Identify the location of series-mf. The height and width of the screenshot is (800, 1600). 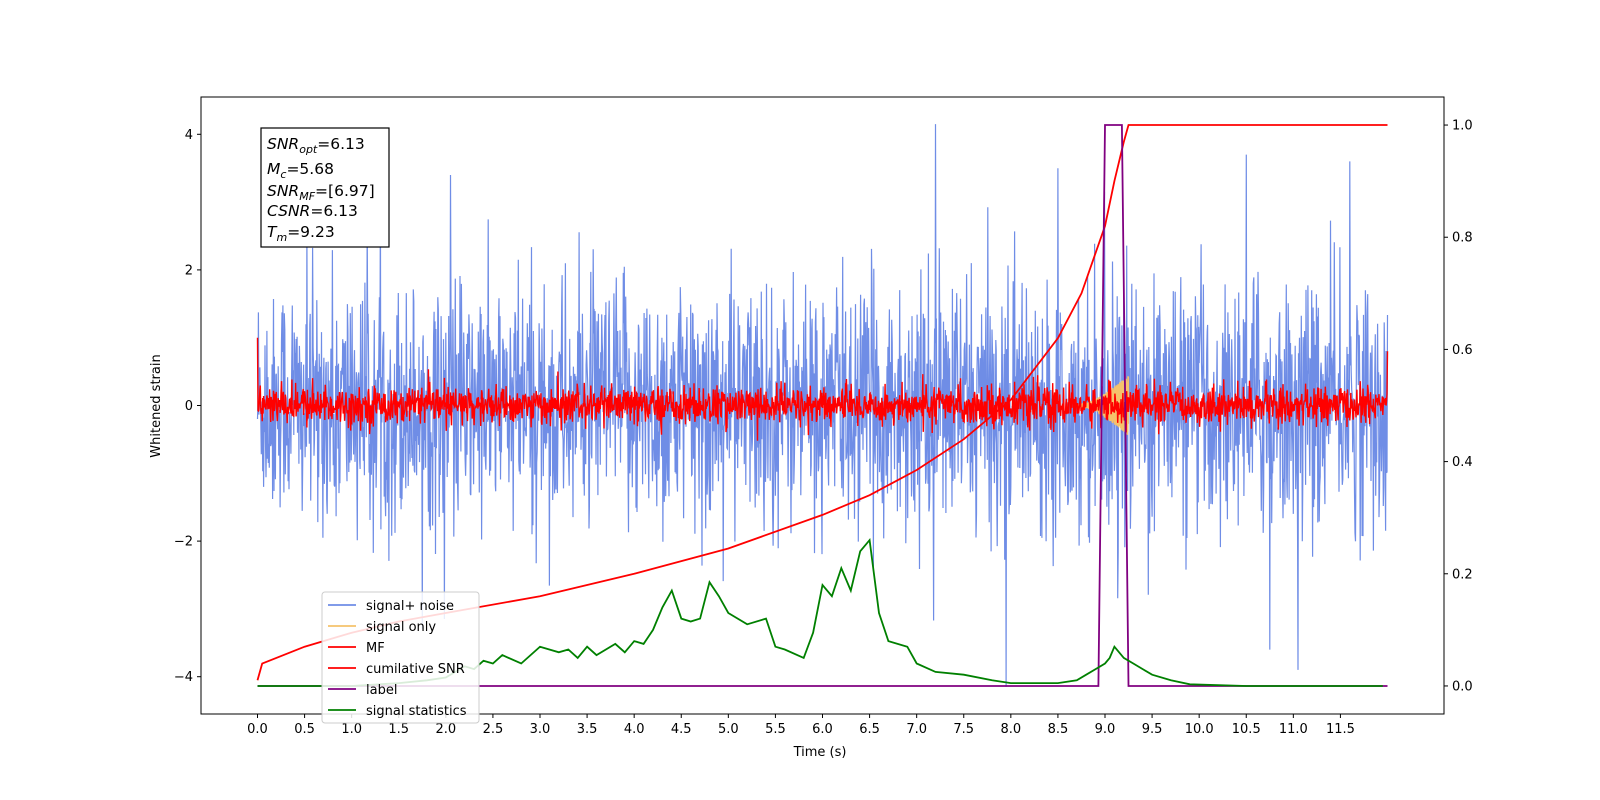
(822, 389).